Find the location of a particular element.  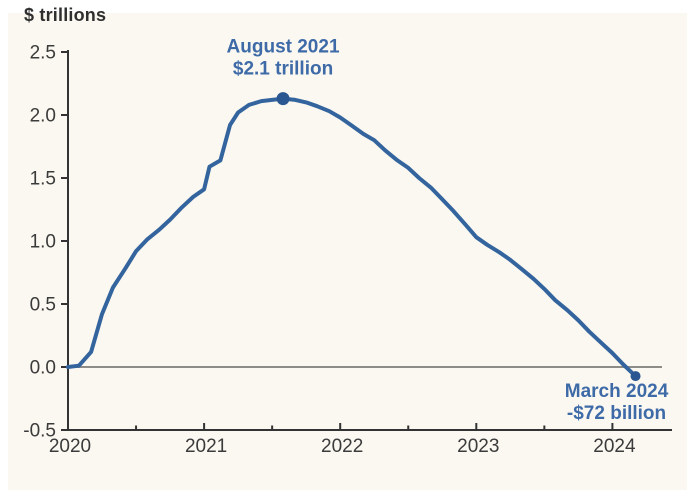

y-tick-label: 1.0 is located at coordinates (43, 242).